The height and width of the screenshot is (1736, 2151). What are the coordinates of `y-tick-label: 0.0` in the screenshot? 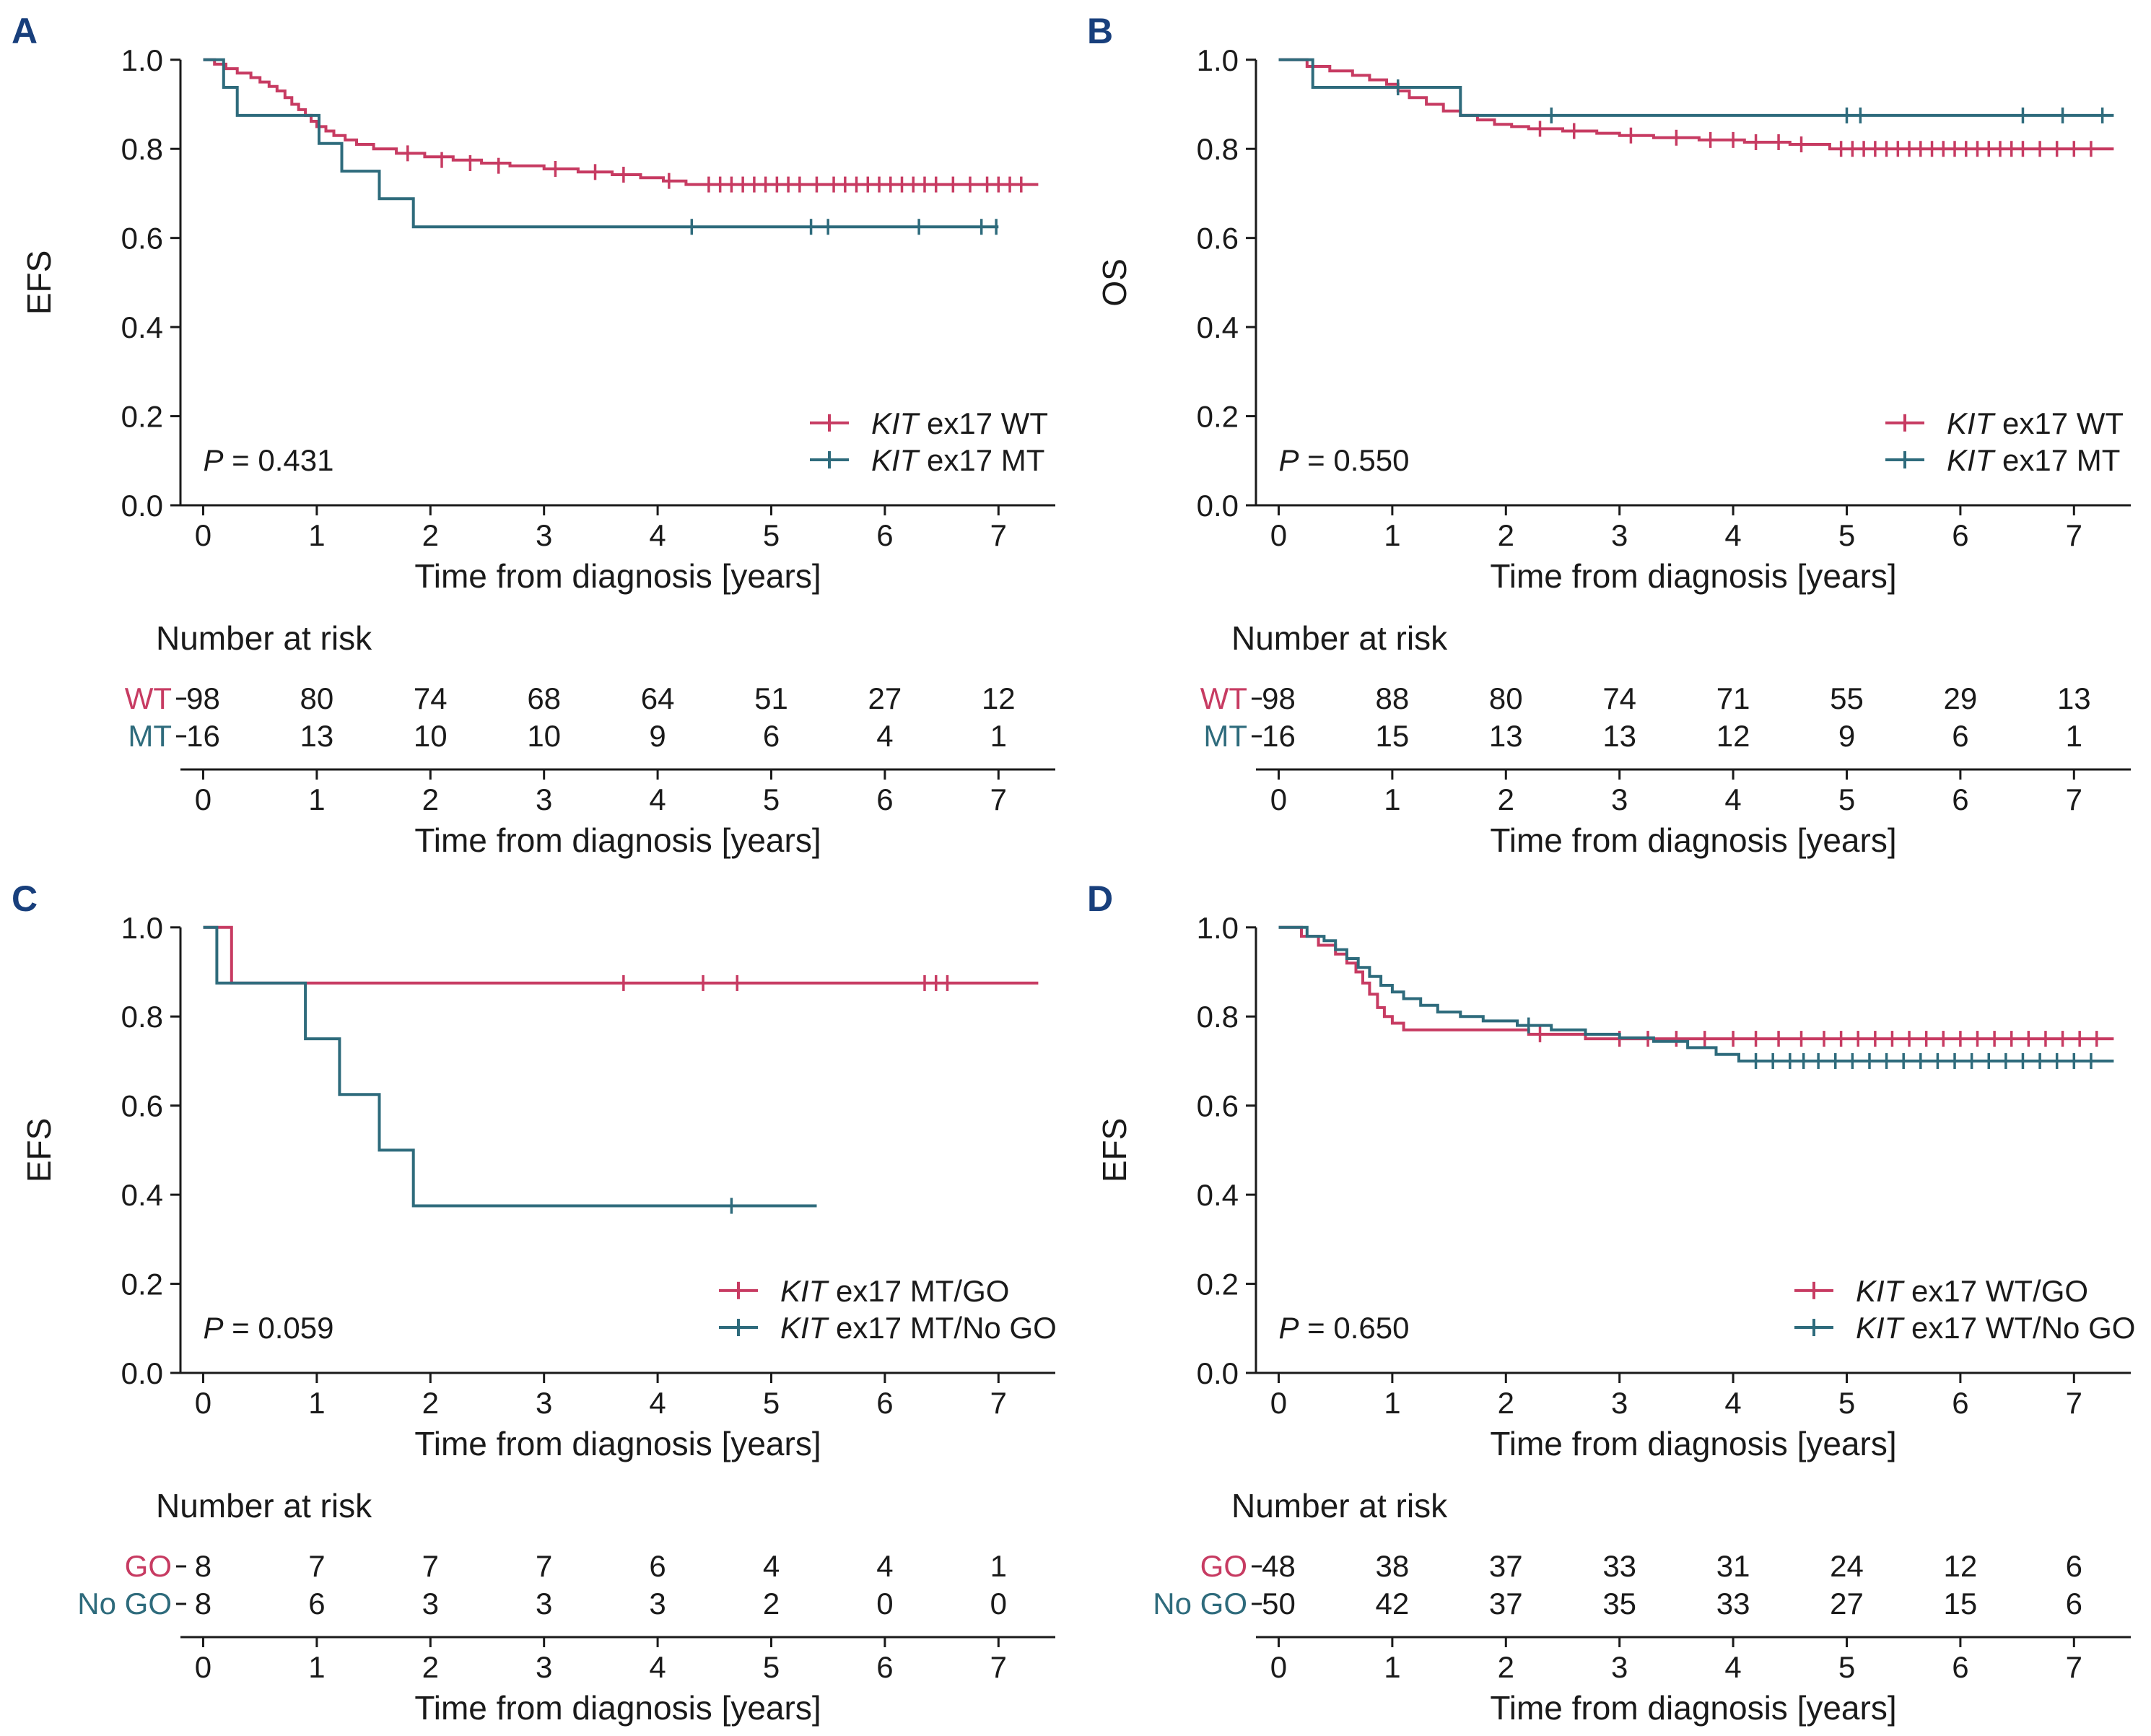 It's located at (1218, 506).